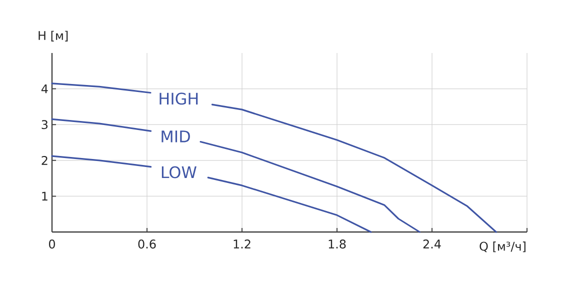 Image resolution: width=564 pixels, height=295 pixels. Describe the element at coordinates (179, 98) in the screenshot. I see `series-label: HIGH` at that location.